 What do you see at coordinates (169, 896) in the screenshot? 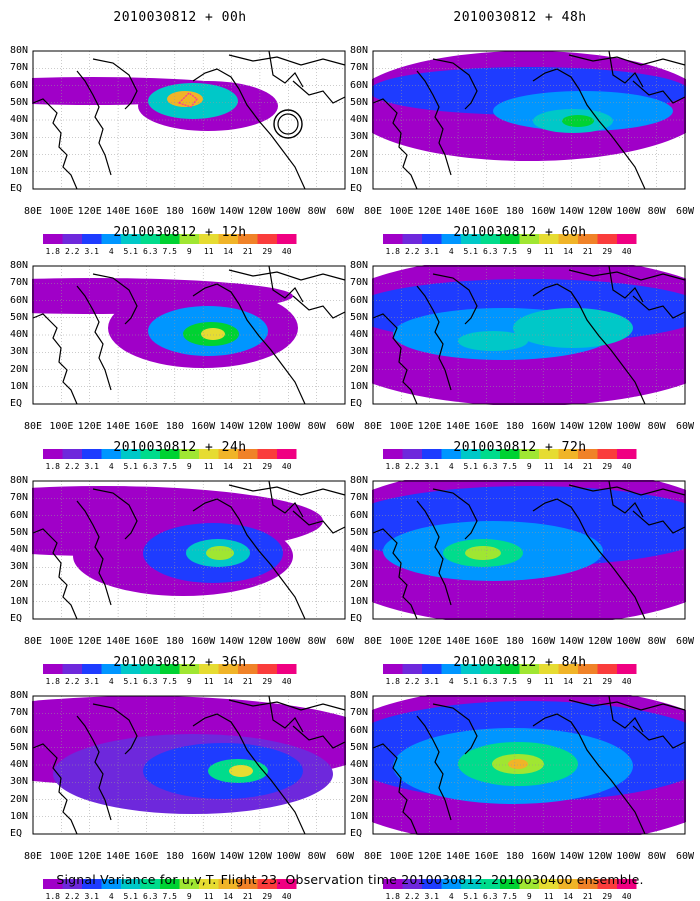
I see `colorbar-label: 7.5` at bounding box center [169, 896].